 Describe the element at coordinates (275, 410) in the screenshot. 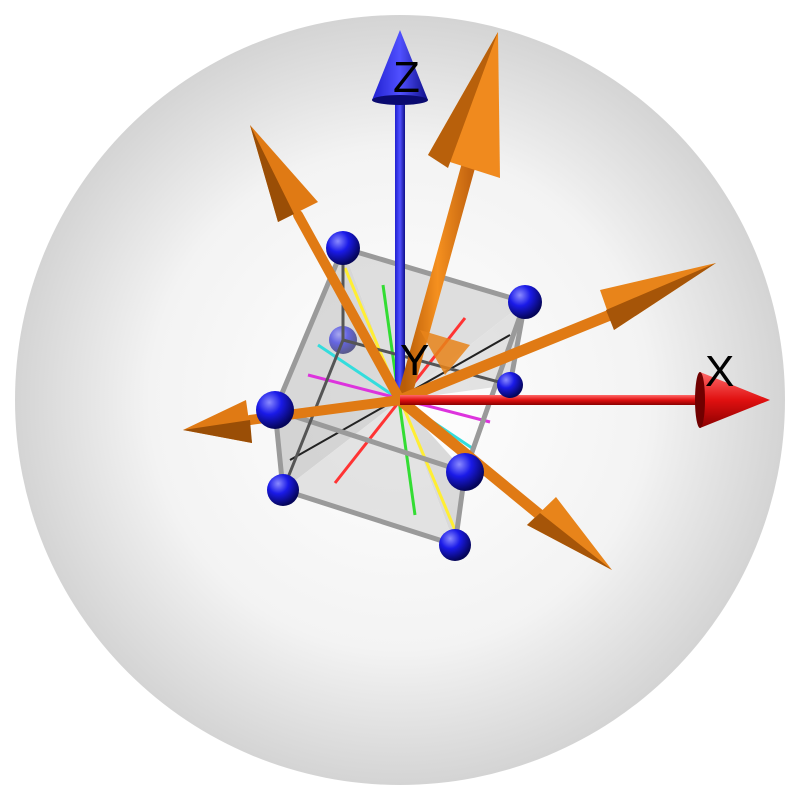

I see `atom-front-left` at that location.